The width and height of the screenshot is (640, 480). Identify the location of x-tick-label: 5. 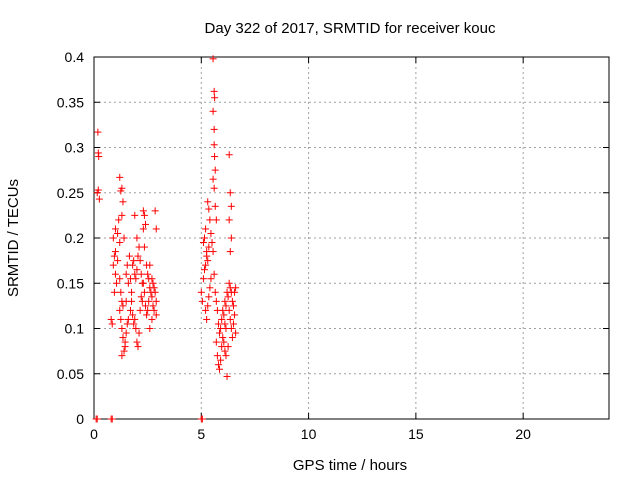
(201, 434).